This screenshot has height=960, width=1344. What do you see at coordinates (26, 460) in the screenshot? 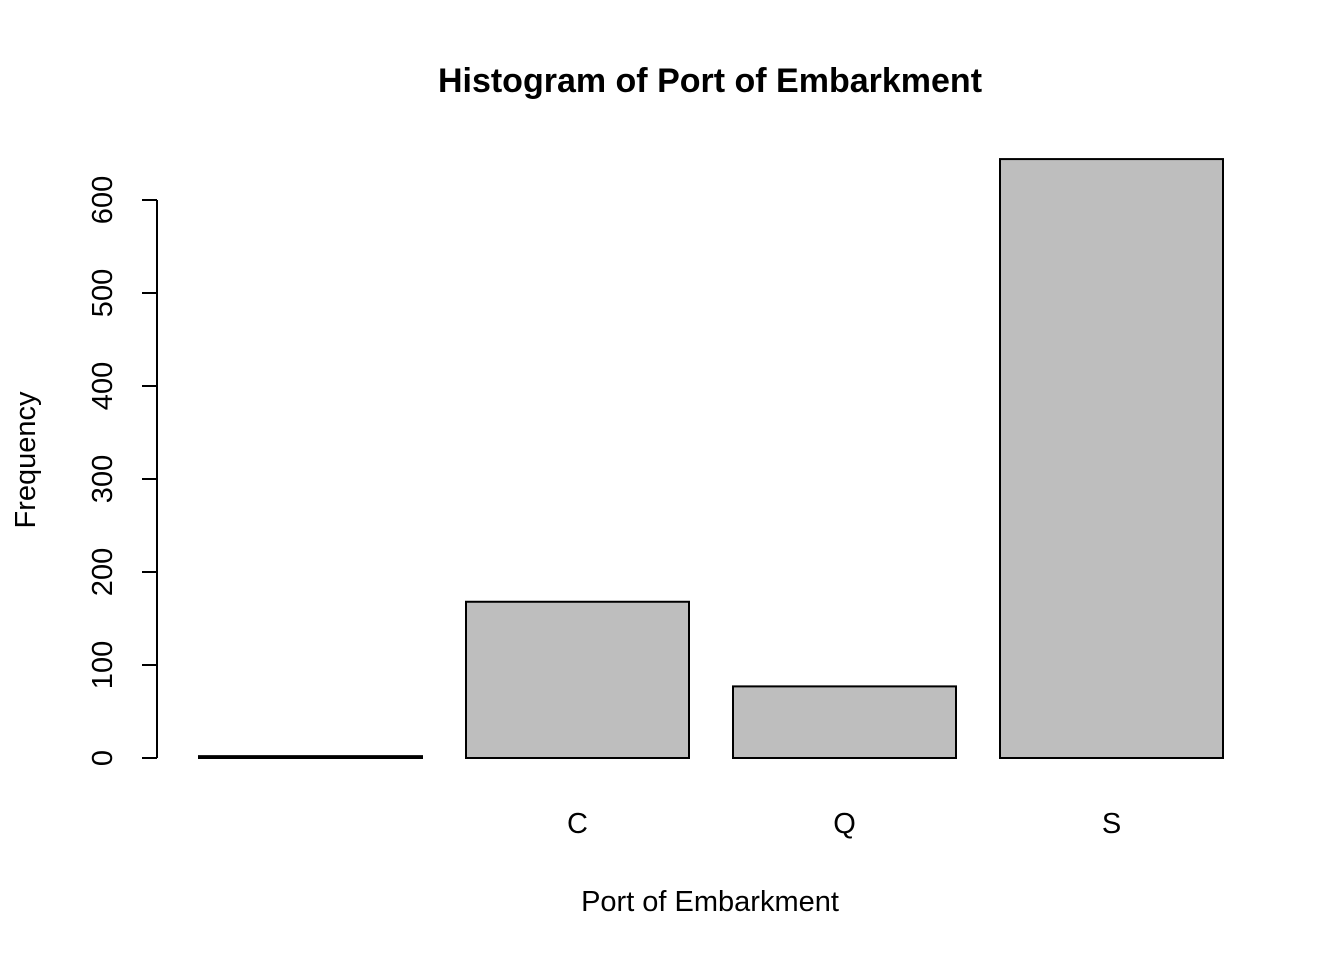
I see `y-axis-label: Frequency` at bounding box center [26, 460].